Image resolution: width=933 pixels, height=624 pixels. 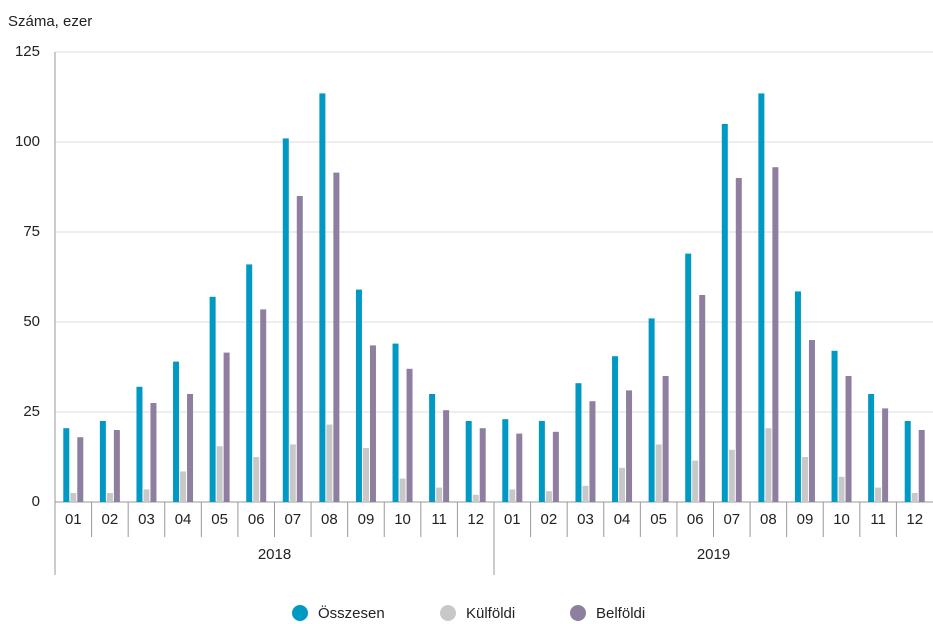 I want to click on y-tick-label: 0, so click(x=36, y=501).